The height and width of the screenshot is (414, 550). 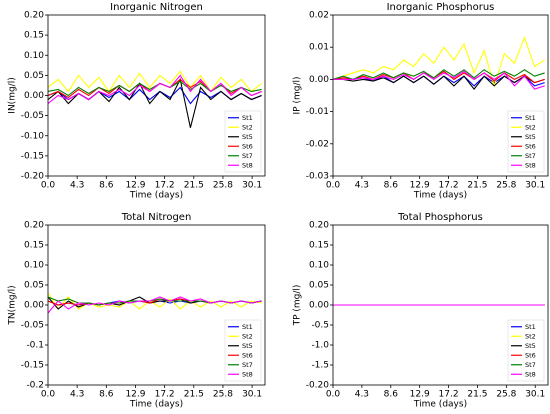 I want to click on chart-title: Inorganic Phosphorus, so click(x=441, y=7).